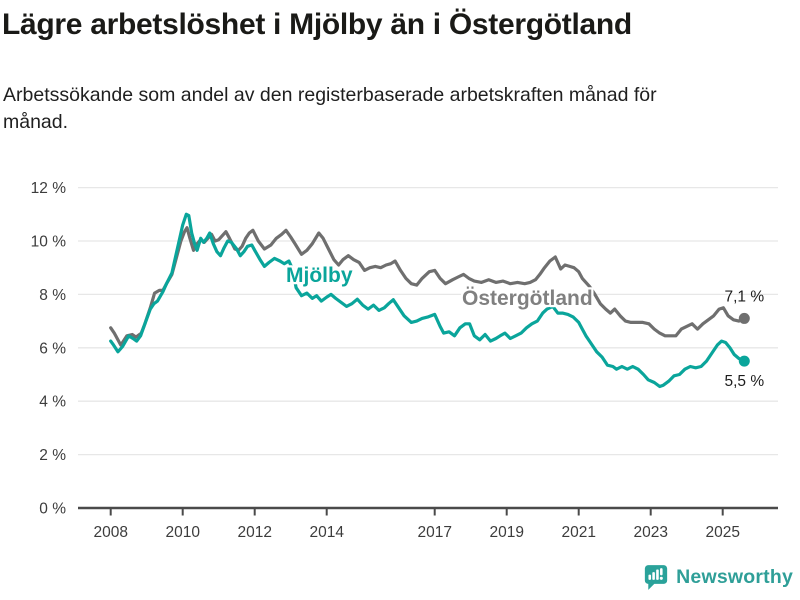  I want to click on newsworthy-speech-bubble-bar-chart-icon, so click(656, 577).